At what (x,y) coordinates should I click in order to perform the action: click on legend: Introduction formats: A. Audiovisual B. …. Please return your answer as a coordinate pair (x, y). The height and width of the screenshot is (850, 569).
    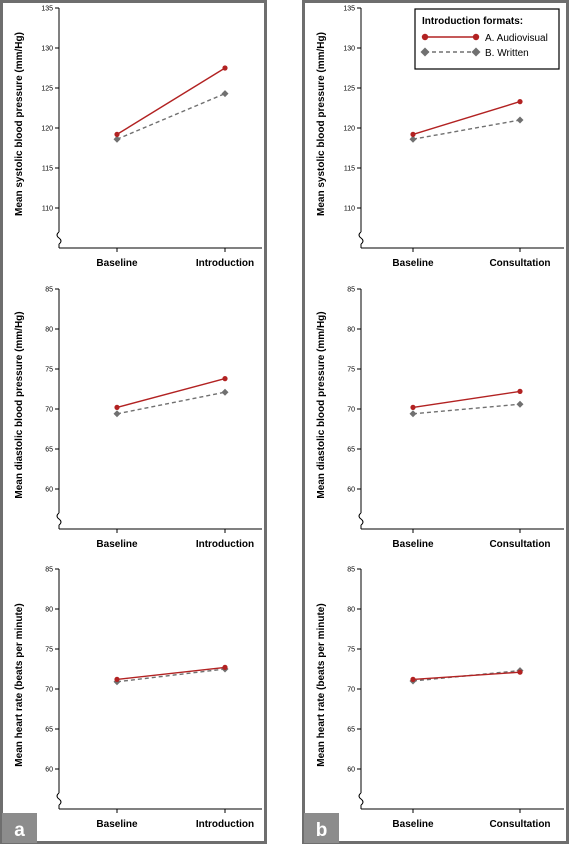
    Looking at the image, I should click on (487, 39).